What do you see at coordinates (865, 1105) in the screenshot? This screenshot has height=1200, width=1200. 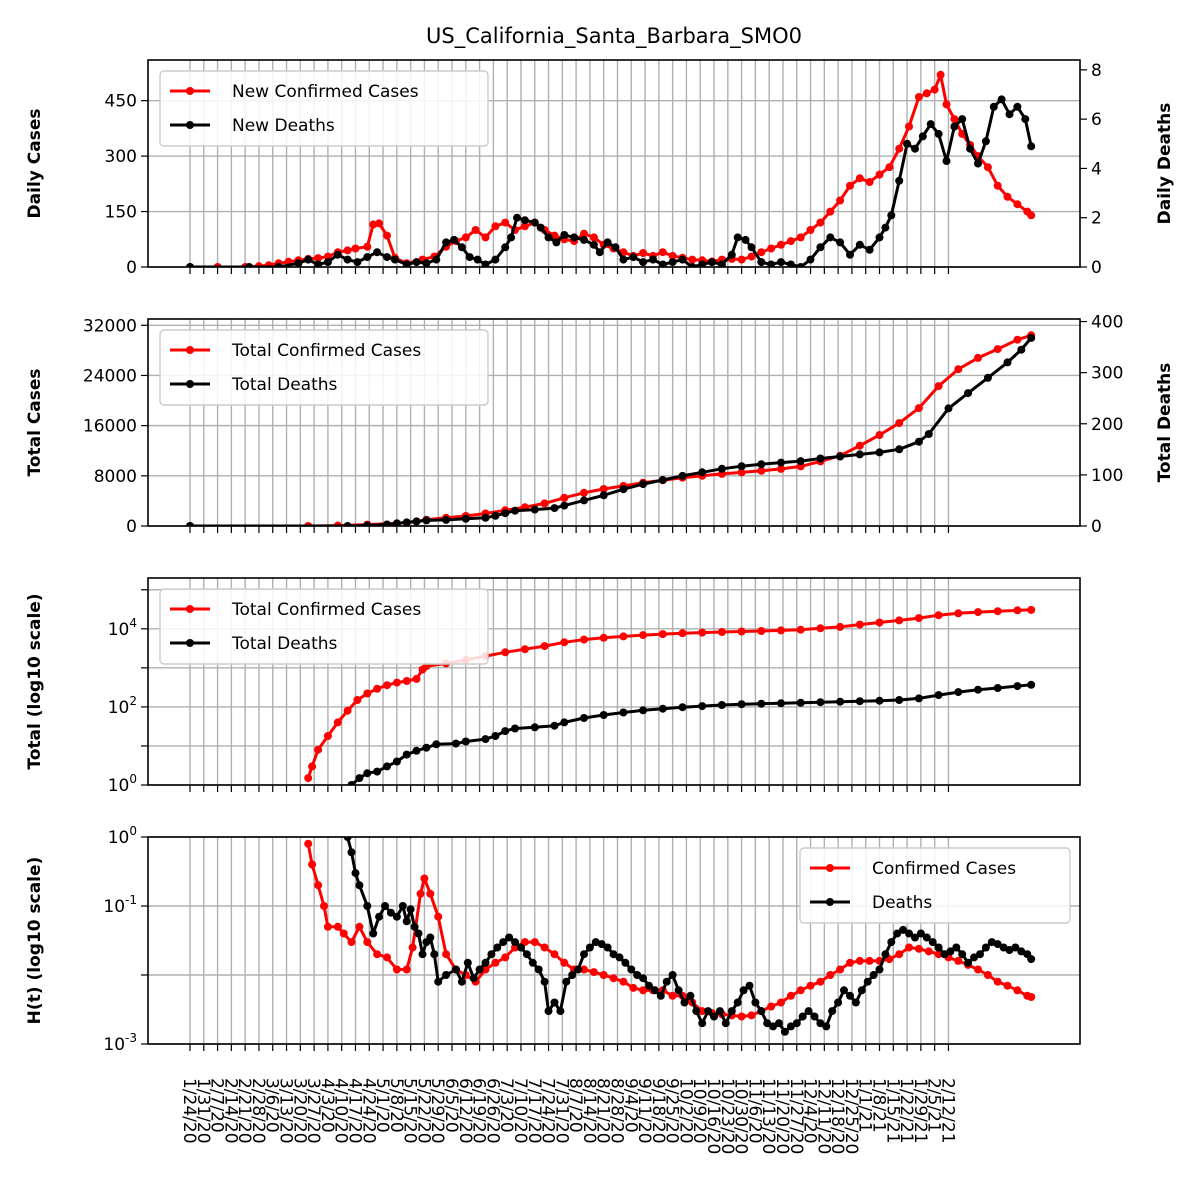 I see `x-tick-label: 1/1/21` at bounding box center [865, 1105].